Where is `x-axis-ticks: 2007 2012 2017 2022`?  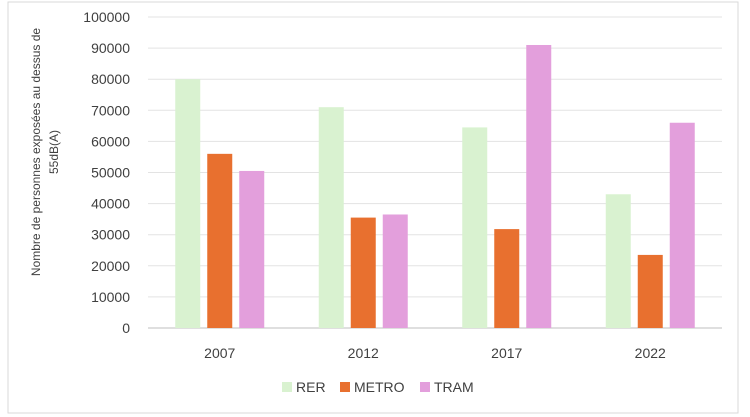
x-axis-ticks: 2007 2012 2017 2022 is located at coordinates (435, 353).